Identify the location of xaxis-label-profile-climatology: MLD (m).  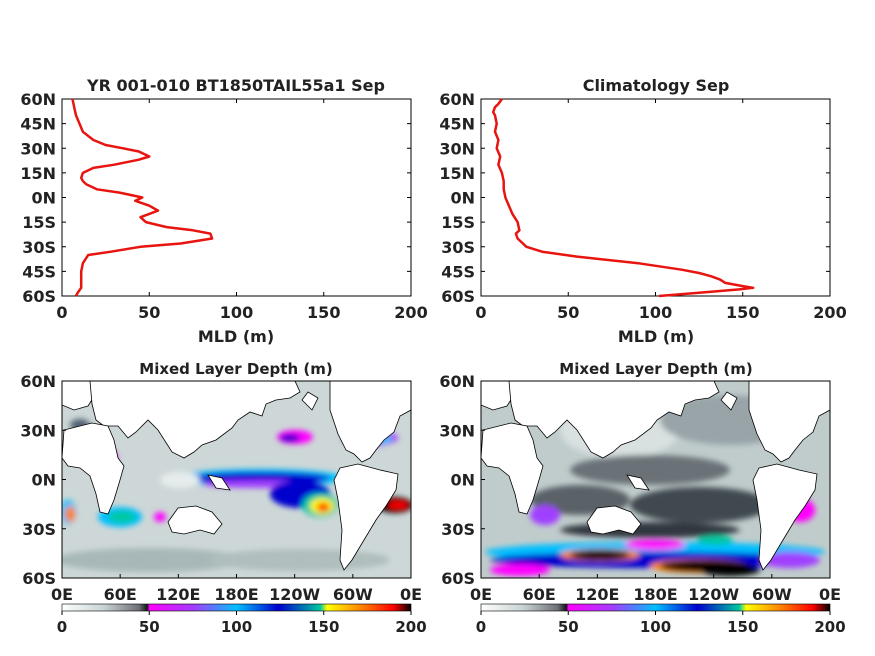
(656, 336).